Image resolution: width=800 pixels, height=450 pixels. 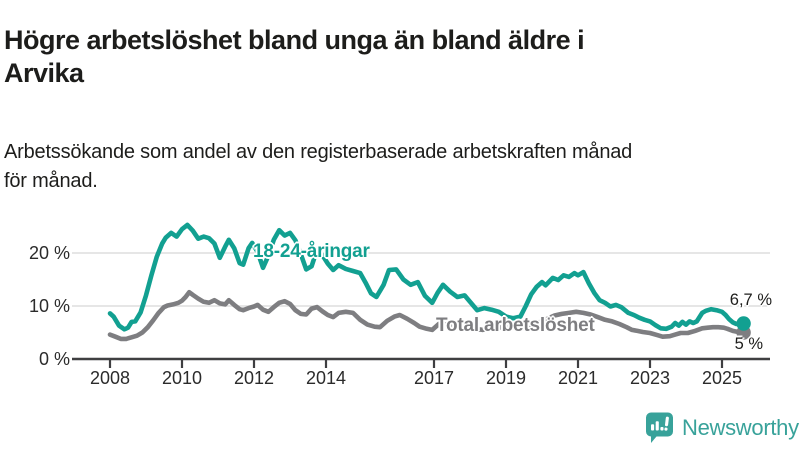 What do you see at coordinates (434, 378) in the screenshot?
I see `x-tick-label-2017: 2017` at bounding box center [434, 378].